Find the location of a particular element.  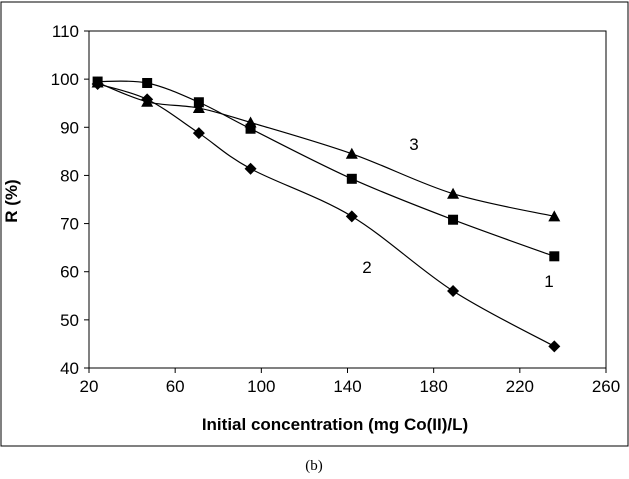

x-tick-label: 100 is located at coordinates (261, 386).